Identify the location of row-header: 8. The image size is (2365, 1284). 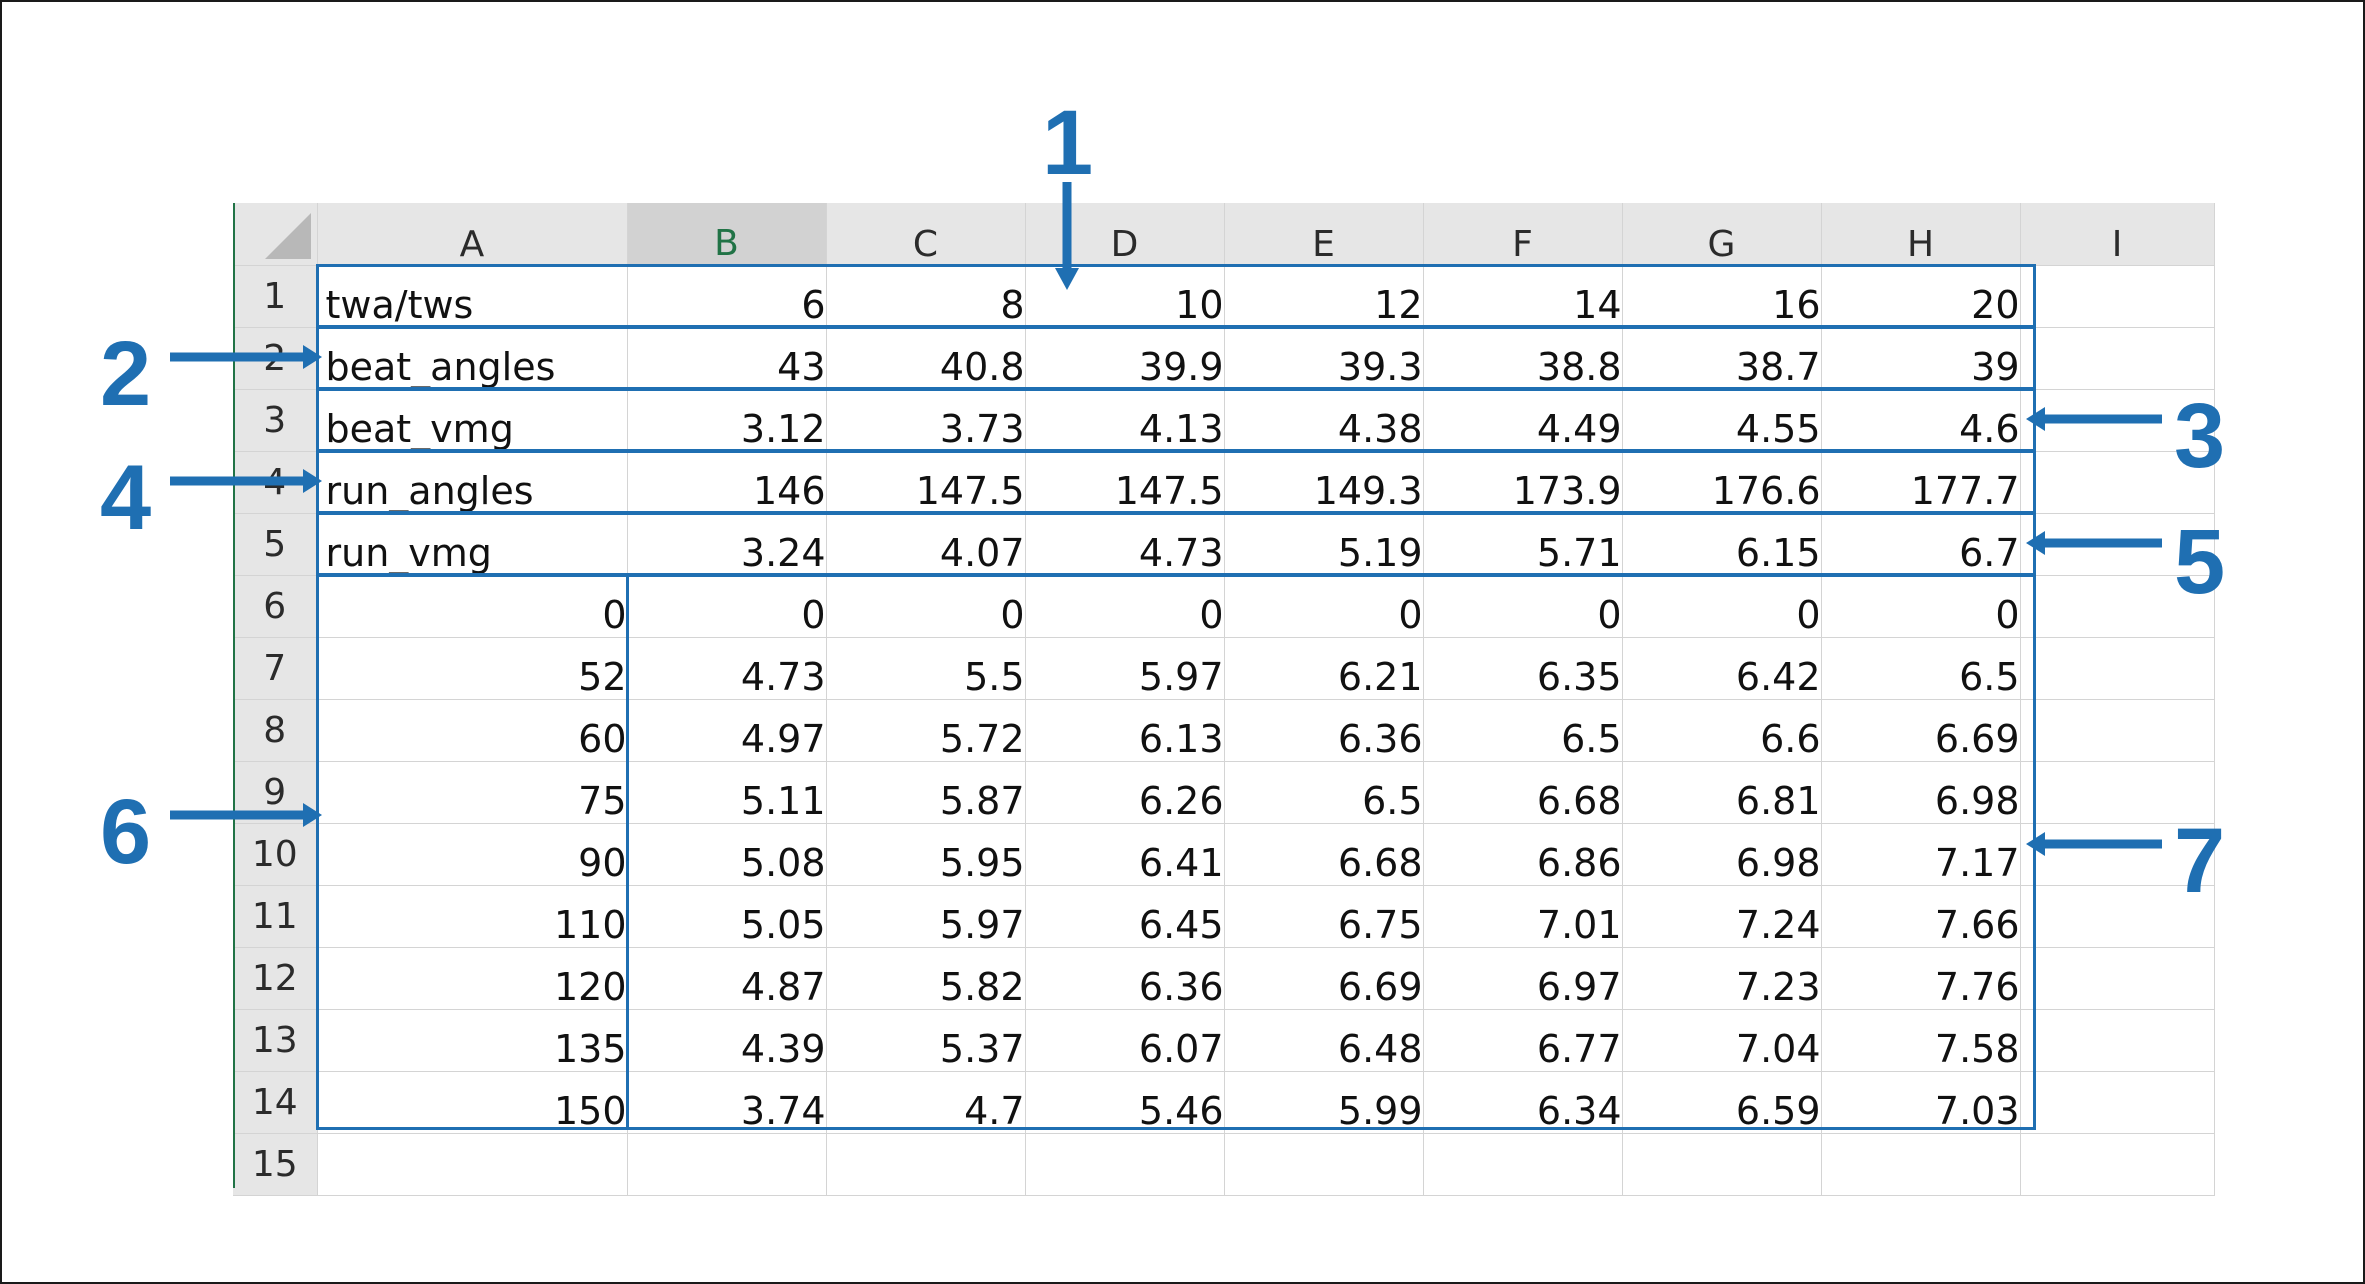
(275, 730).